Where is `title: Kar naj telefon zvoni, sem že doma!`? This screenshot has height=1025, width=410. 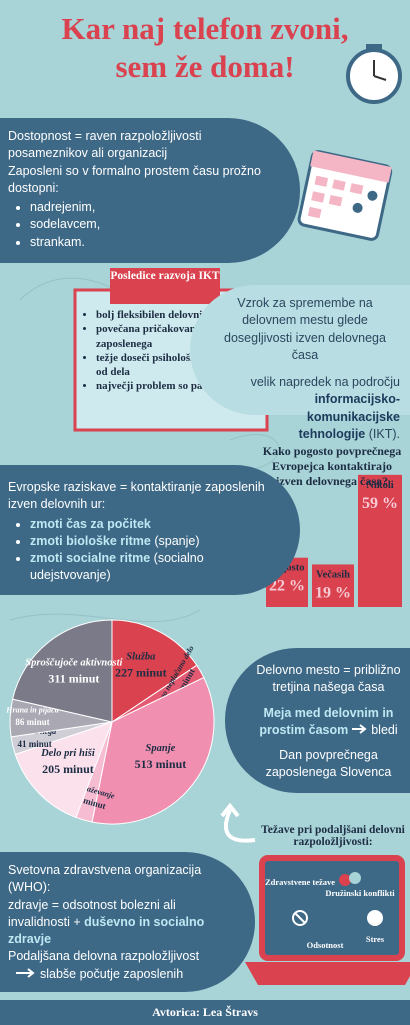
title: Kar naj telefon zvoni, sem že doma! is located at coordinates (205, 48).